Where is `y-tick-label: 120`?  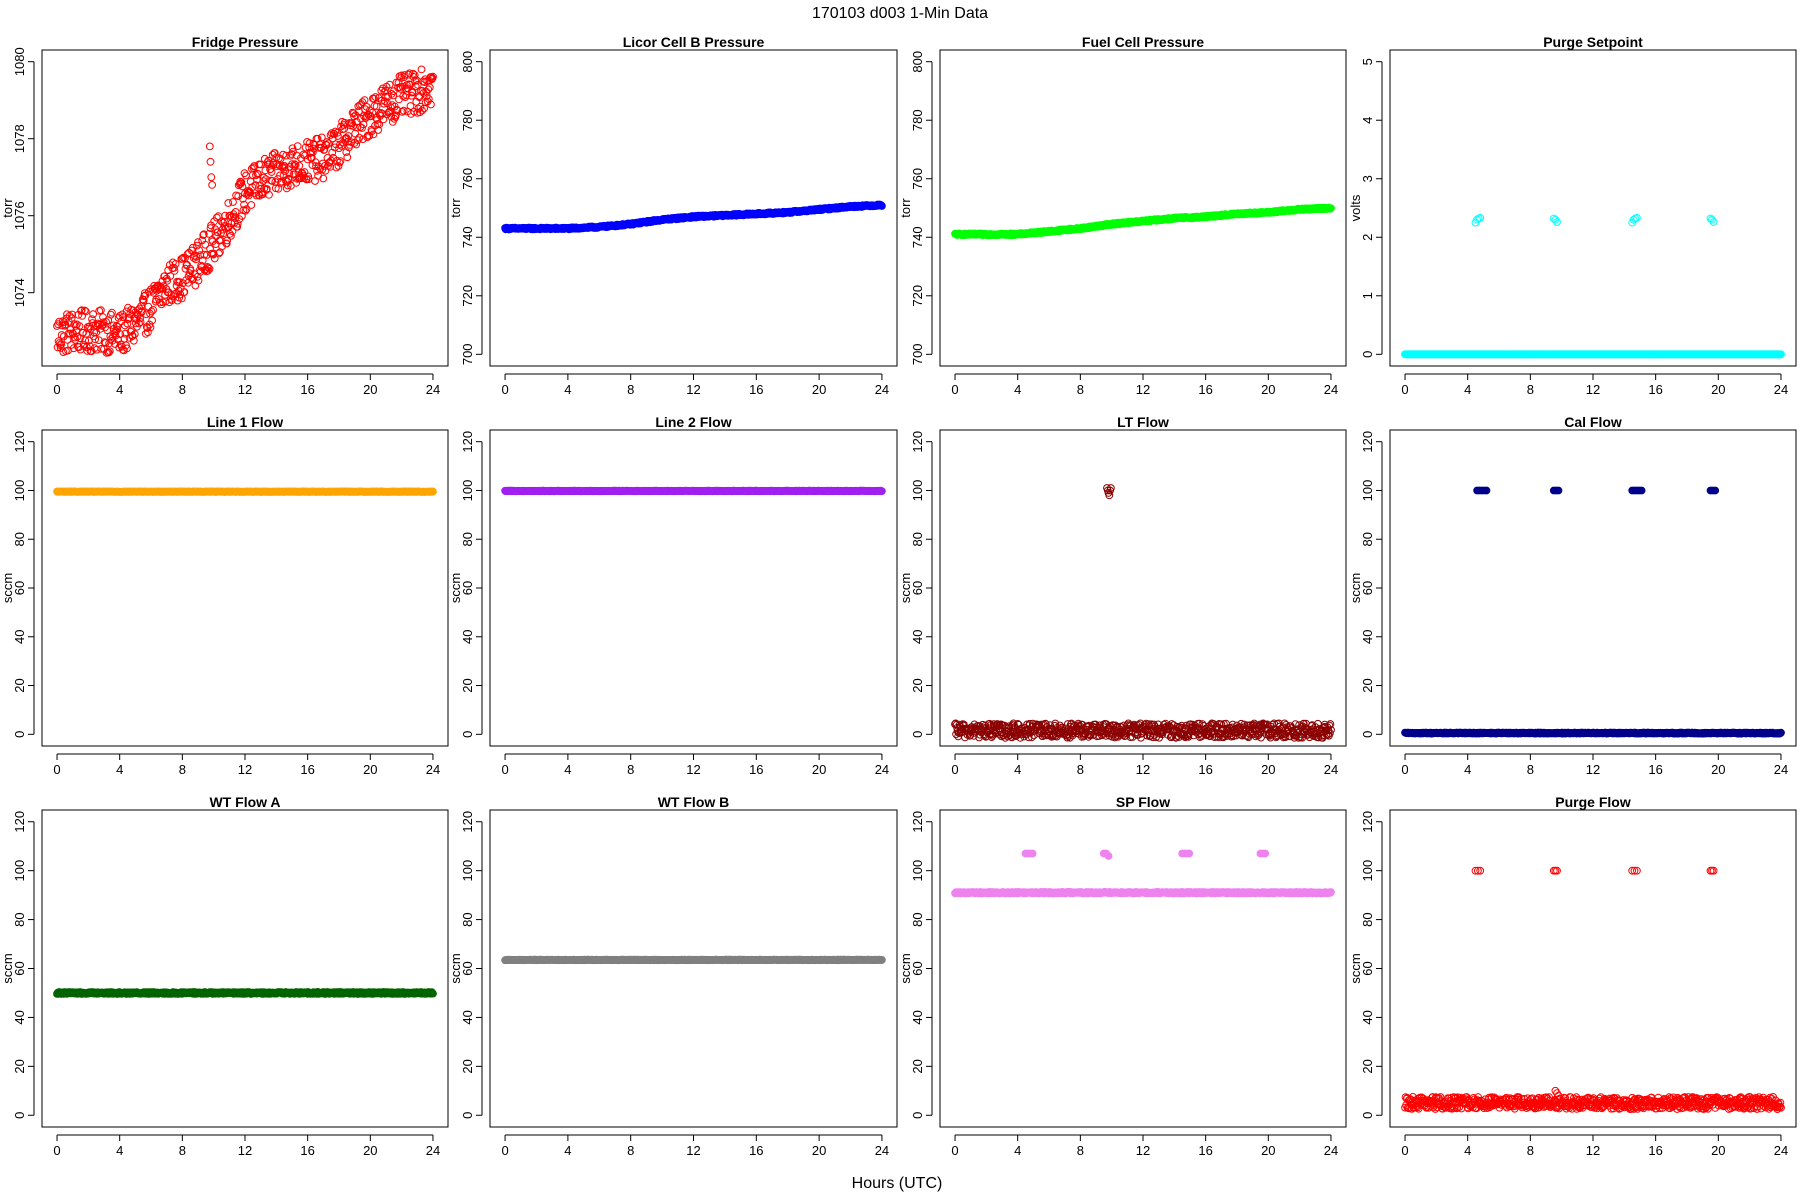 y-tick-label: 120 is located at coordinates (467, 442).